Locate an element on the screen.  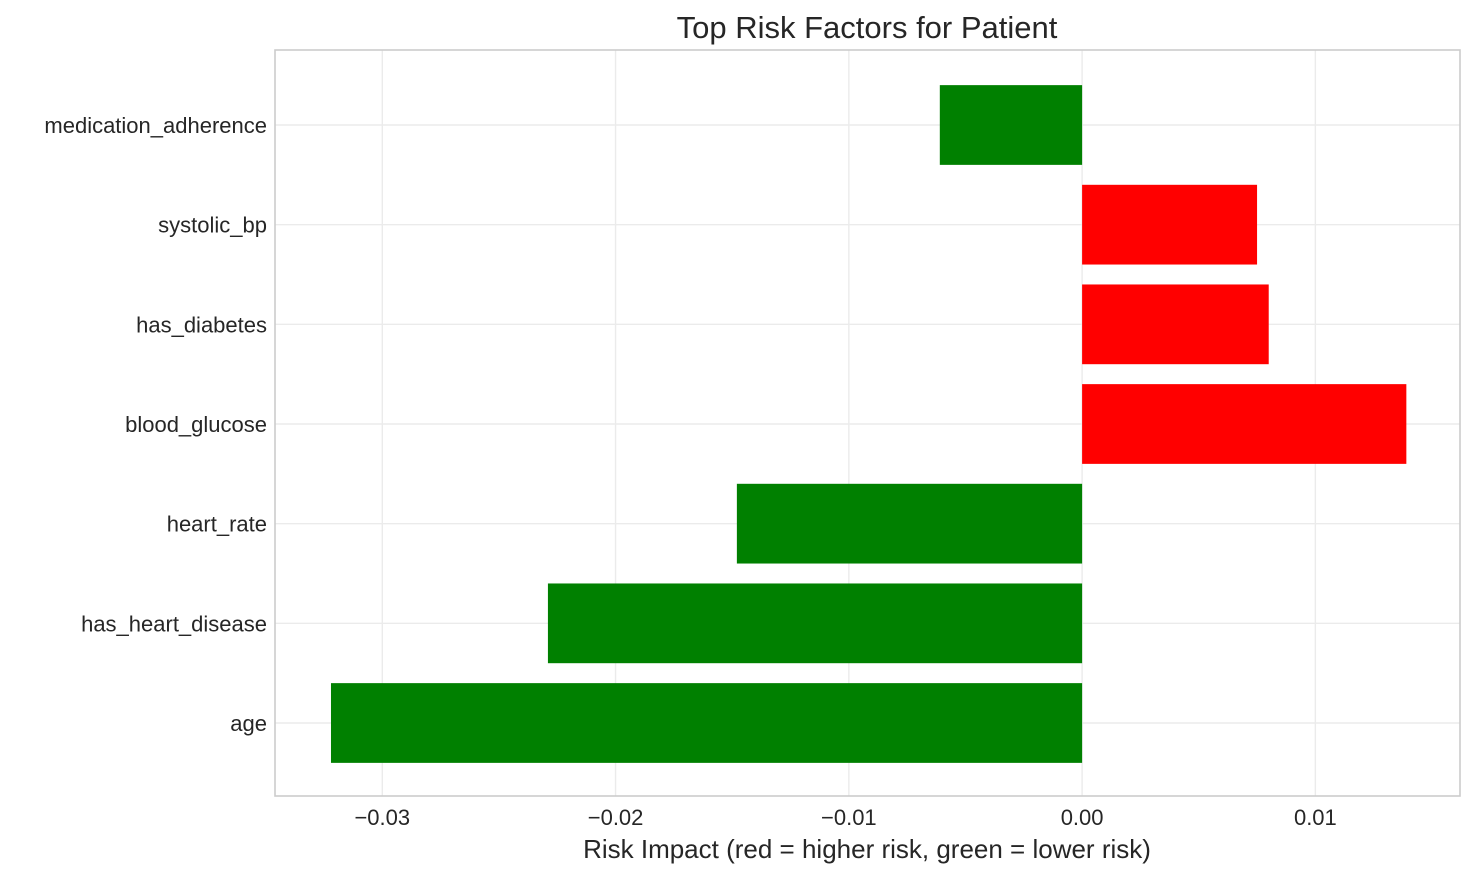
bar-medication-adherence is located at coordinates (1011, 125).